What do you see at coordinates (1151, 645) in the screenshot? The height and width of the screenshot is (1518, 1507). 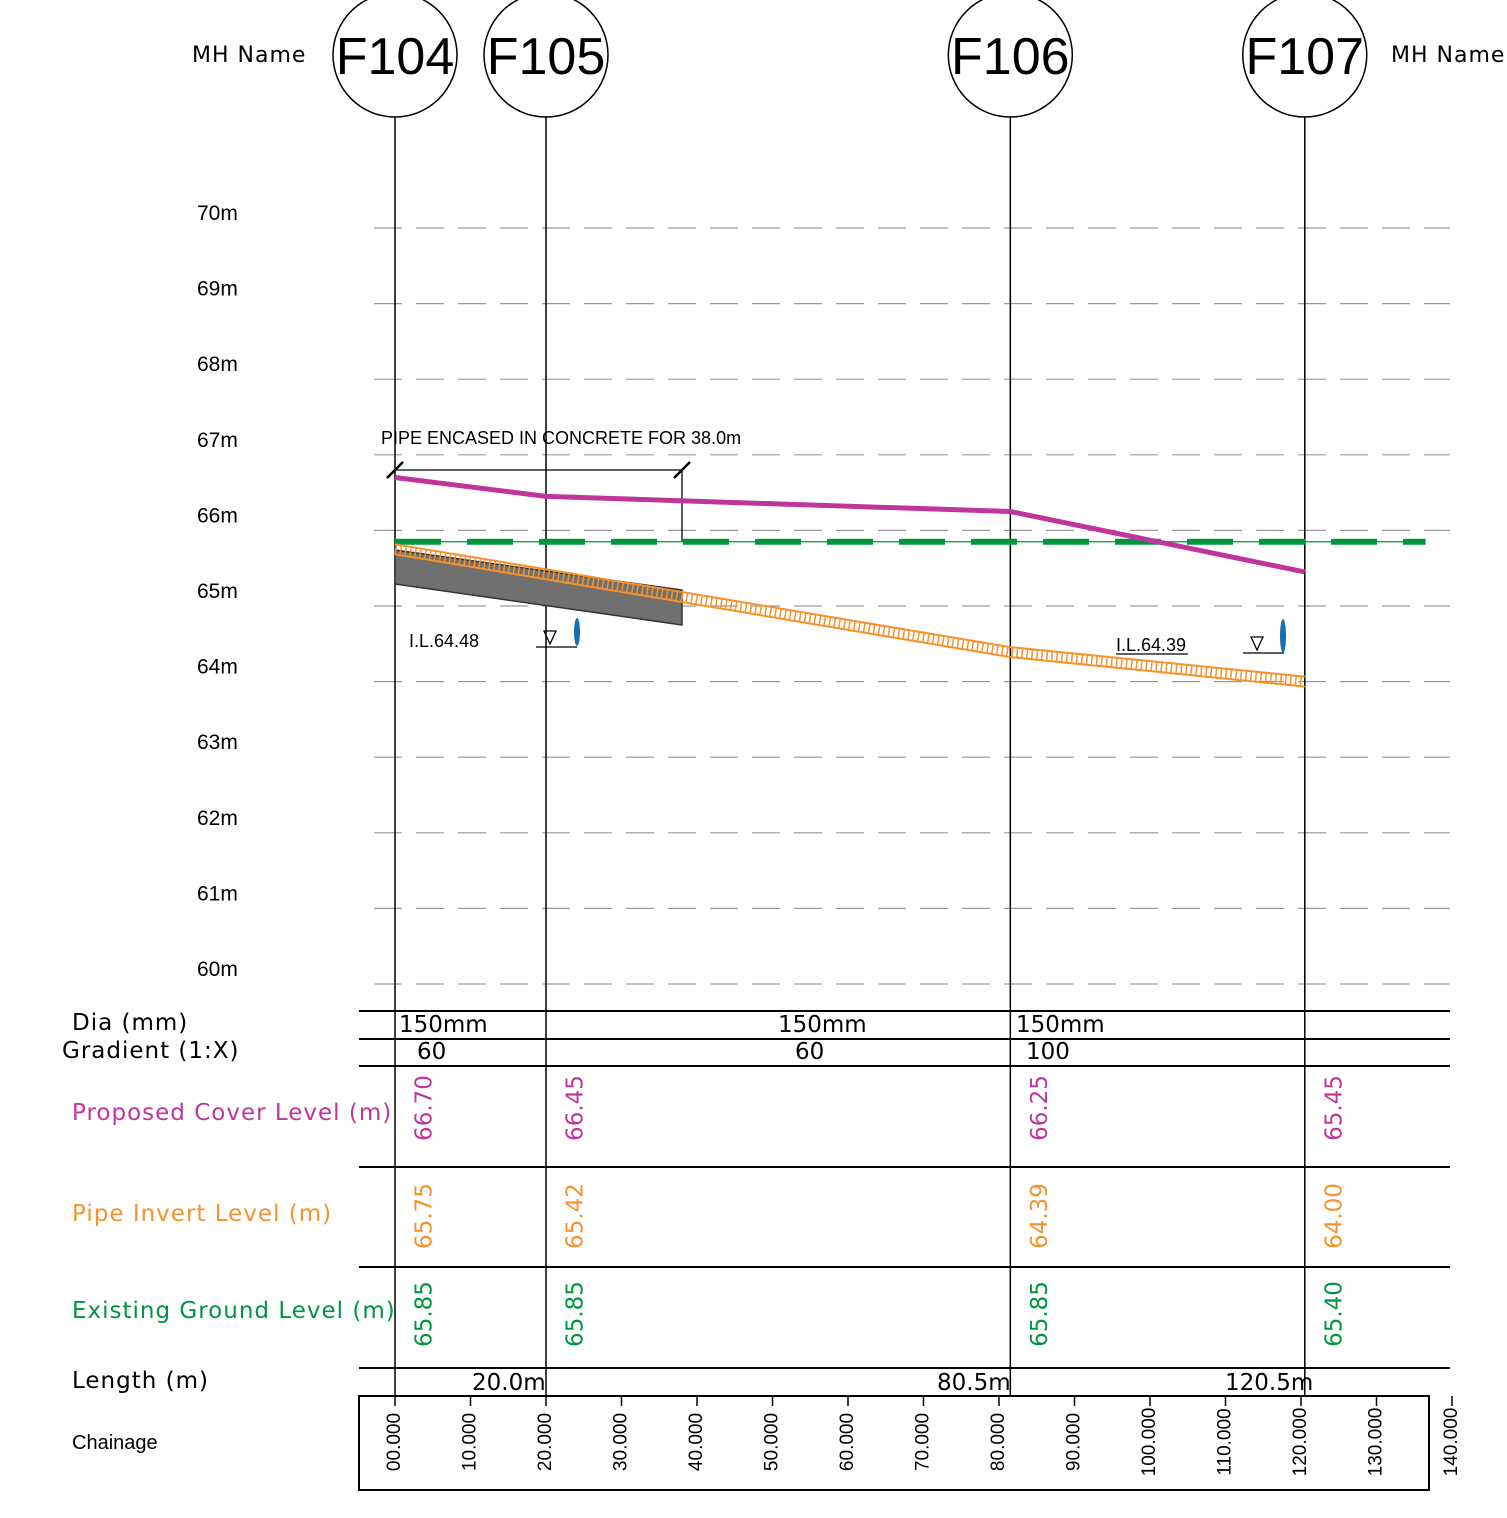 I see `invert-label-2: I.L.64.39` at bounding box center [1151, 645].